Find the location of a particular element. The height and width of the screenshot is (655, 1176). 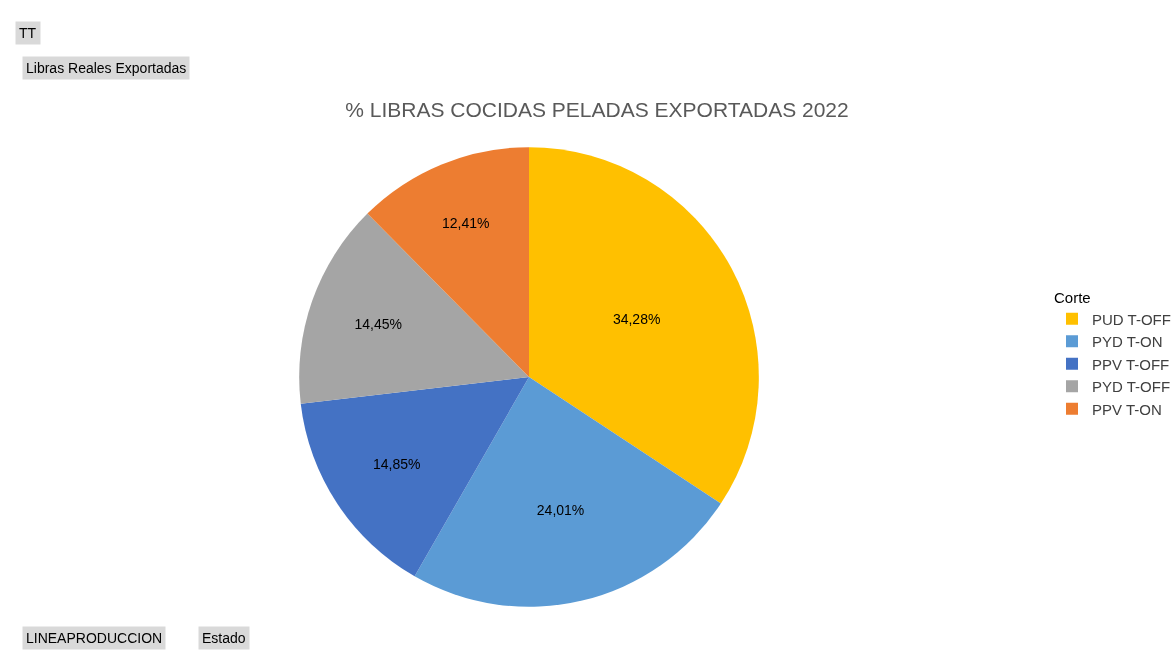

legend-label: PPV T-ON is located at coordinates (1127, 409).